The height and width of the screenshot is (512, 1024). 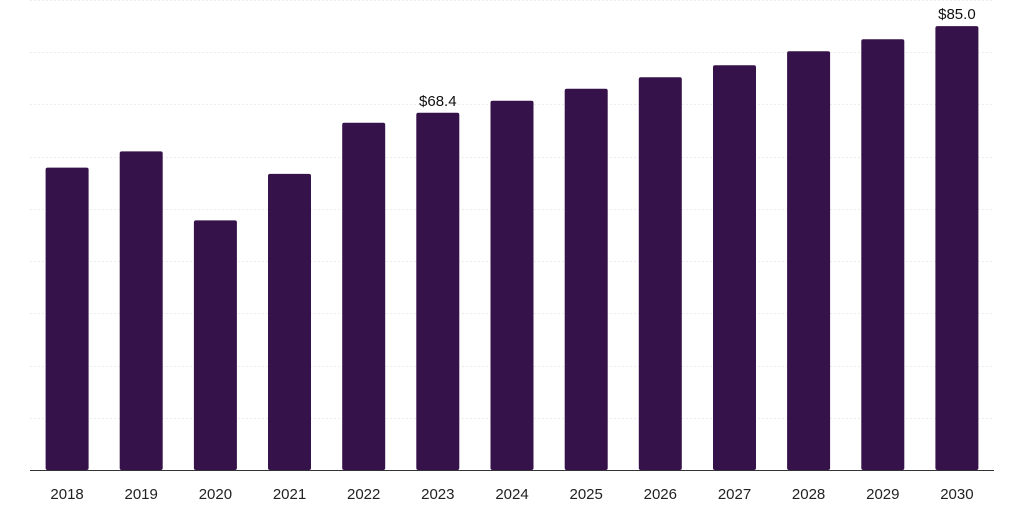 I want to click on data-label-2030: $85.0, so click(x=957, y=14).